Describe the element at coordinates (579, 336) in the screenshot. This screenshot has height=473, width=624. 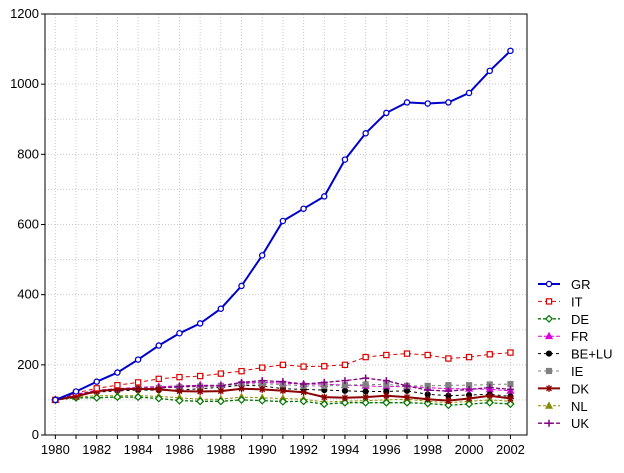
I see `legend-label-fr: FR` at that location.